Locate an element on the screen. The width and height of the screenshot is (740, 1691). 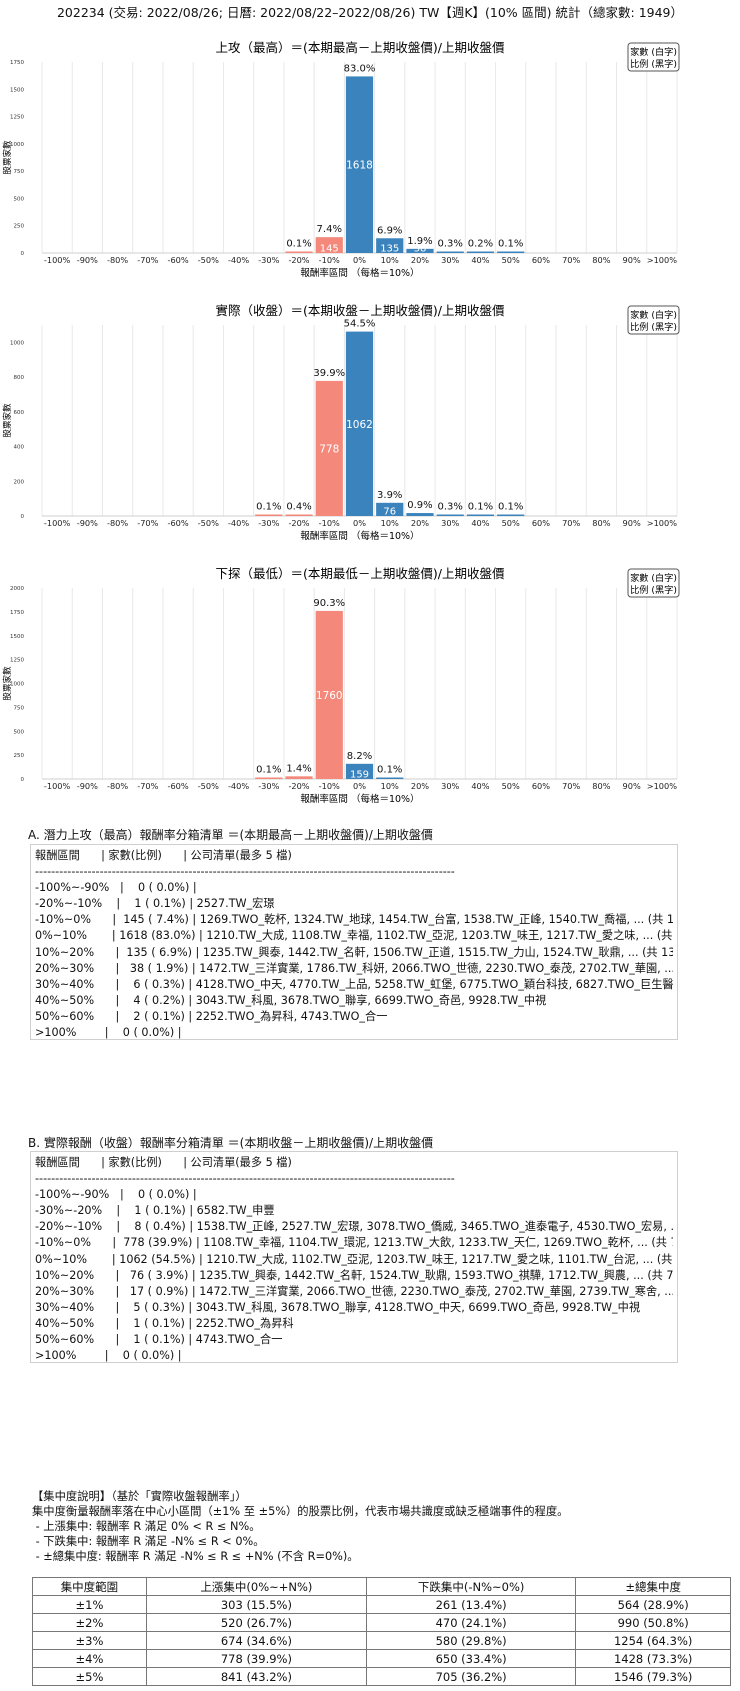
x-tick-label: -80% is located at coordinates (117, 260).